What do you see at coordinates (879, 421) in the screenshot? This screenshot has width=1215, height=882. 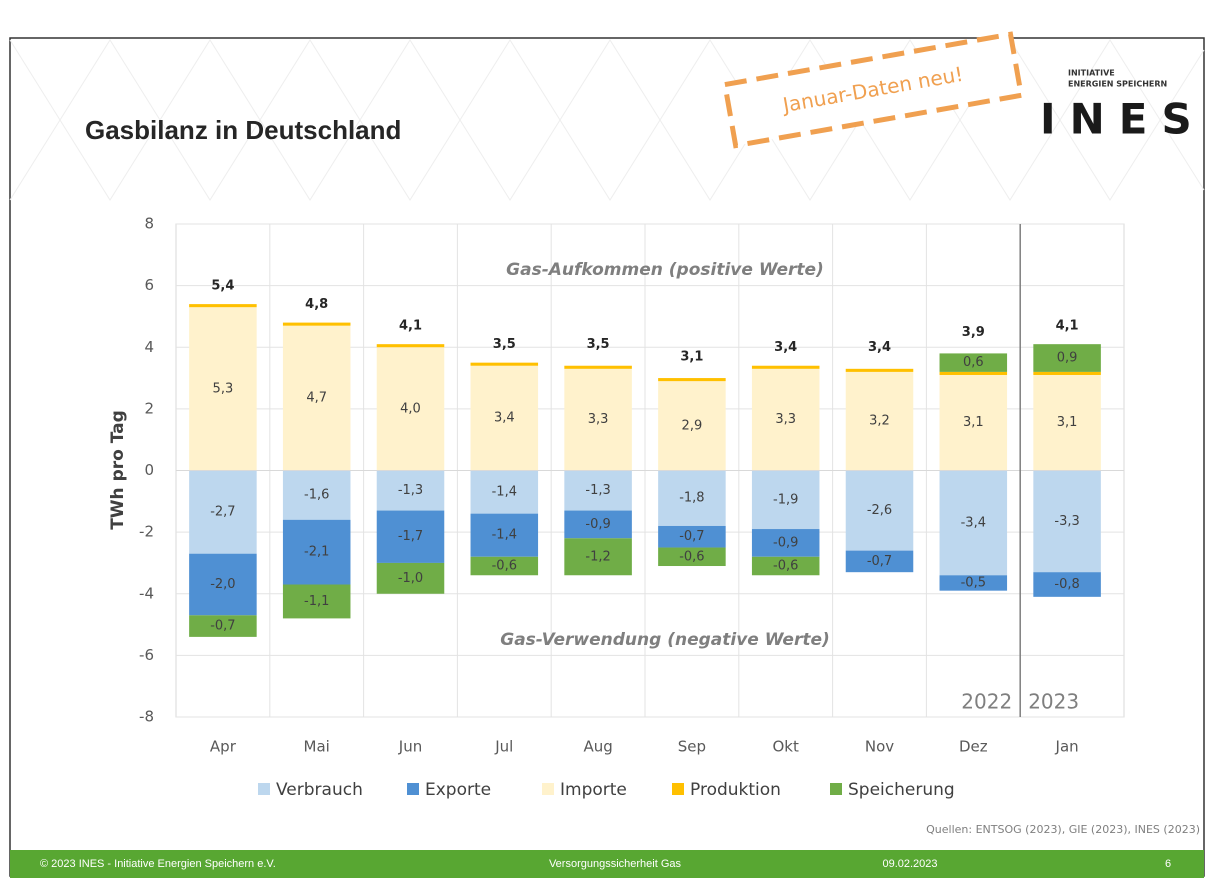 I see `value-label: 3,2` at bounding box center [879, 421].